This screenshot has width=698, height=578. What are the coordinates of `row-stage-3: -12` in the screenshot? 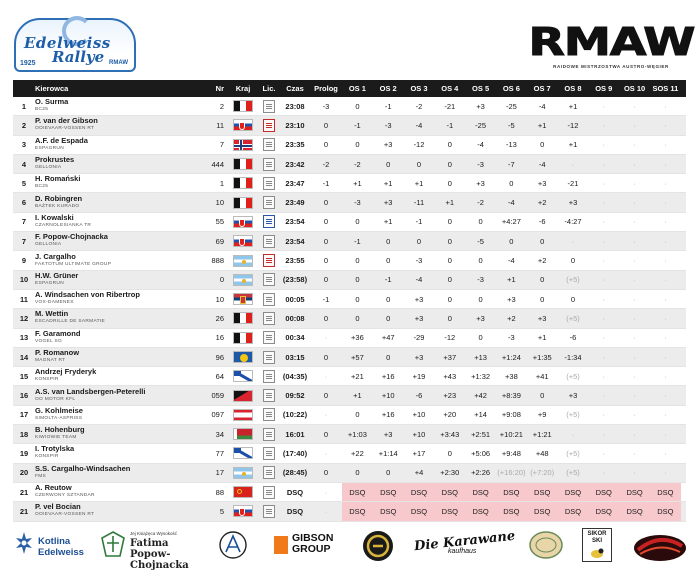 It's located at (419, 145).